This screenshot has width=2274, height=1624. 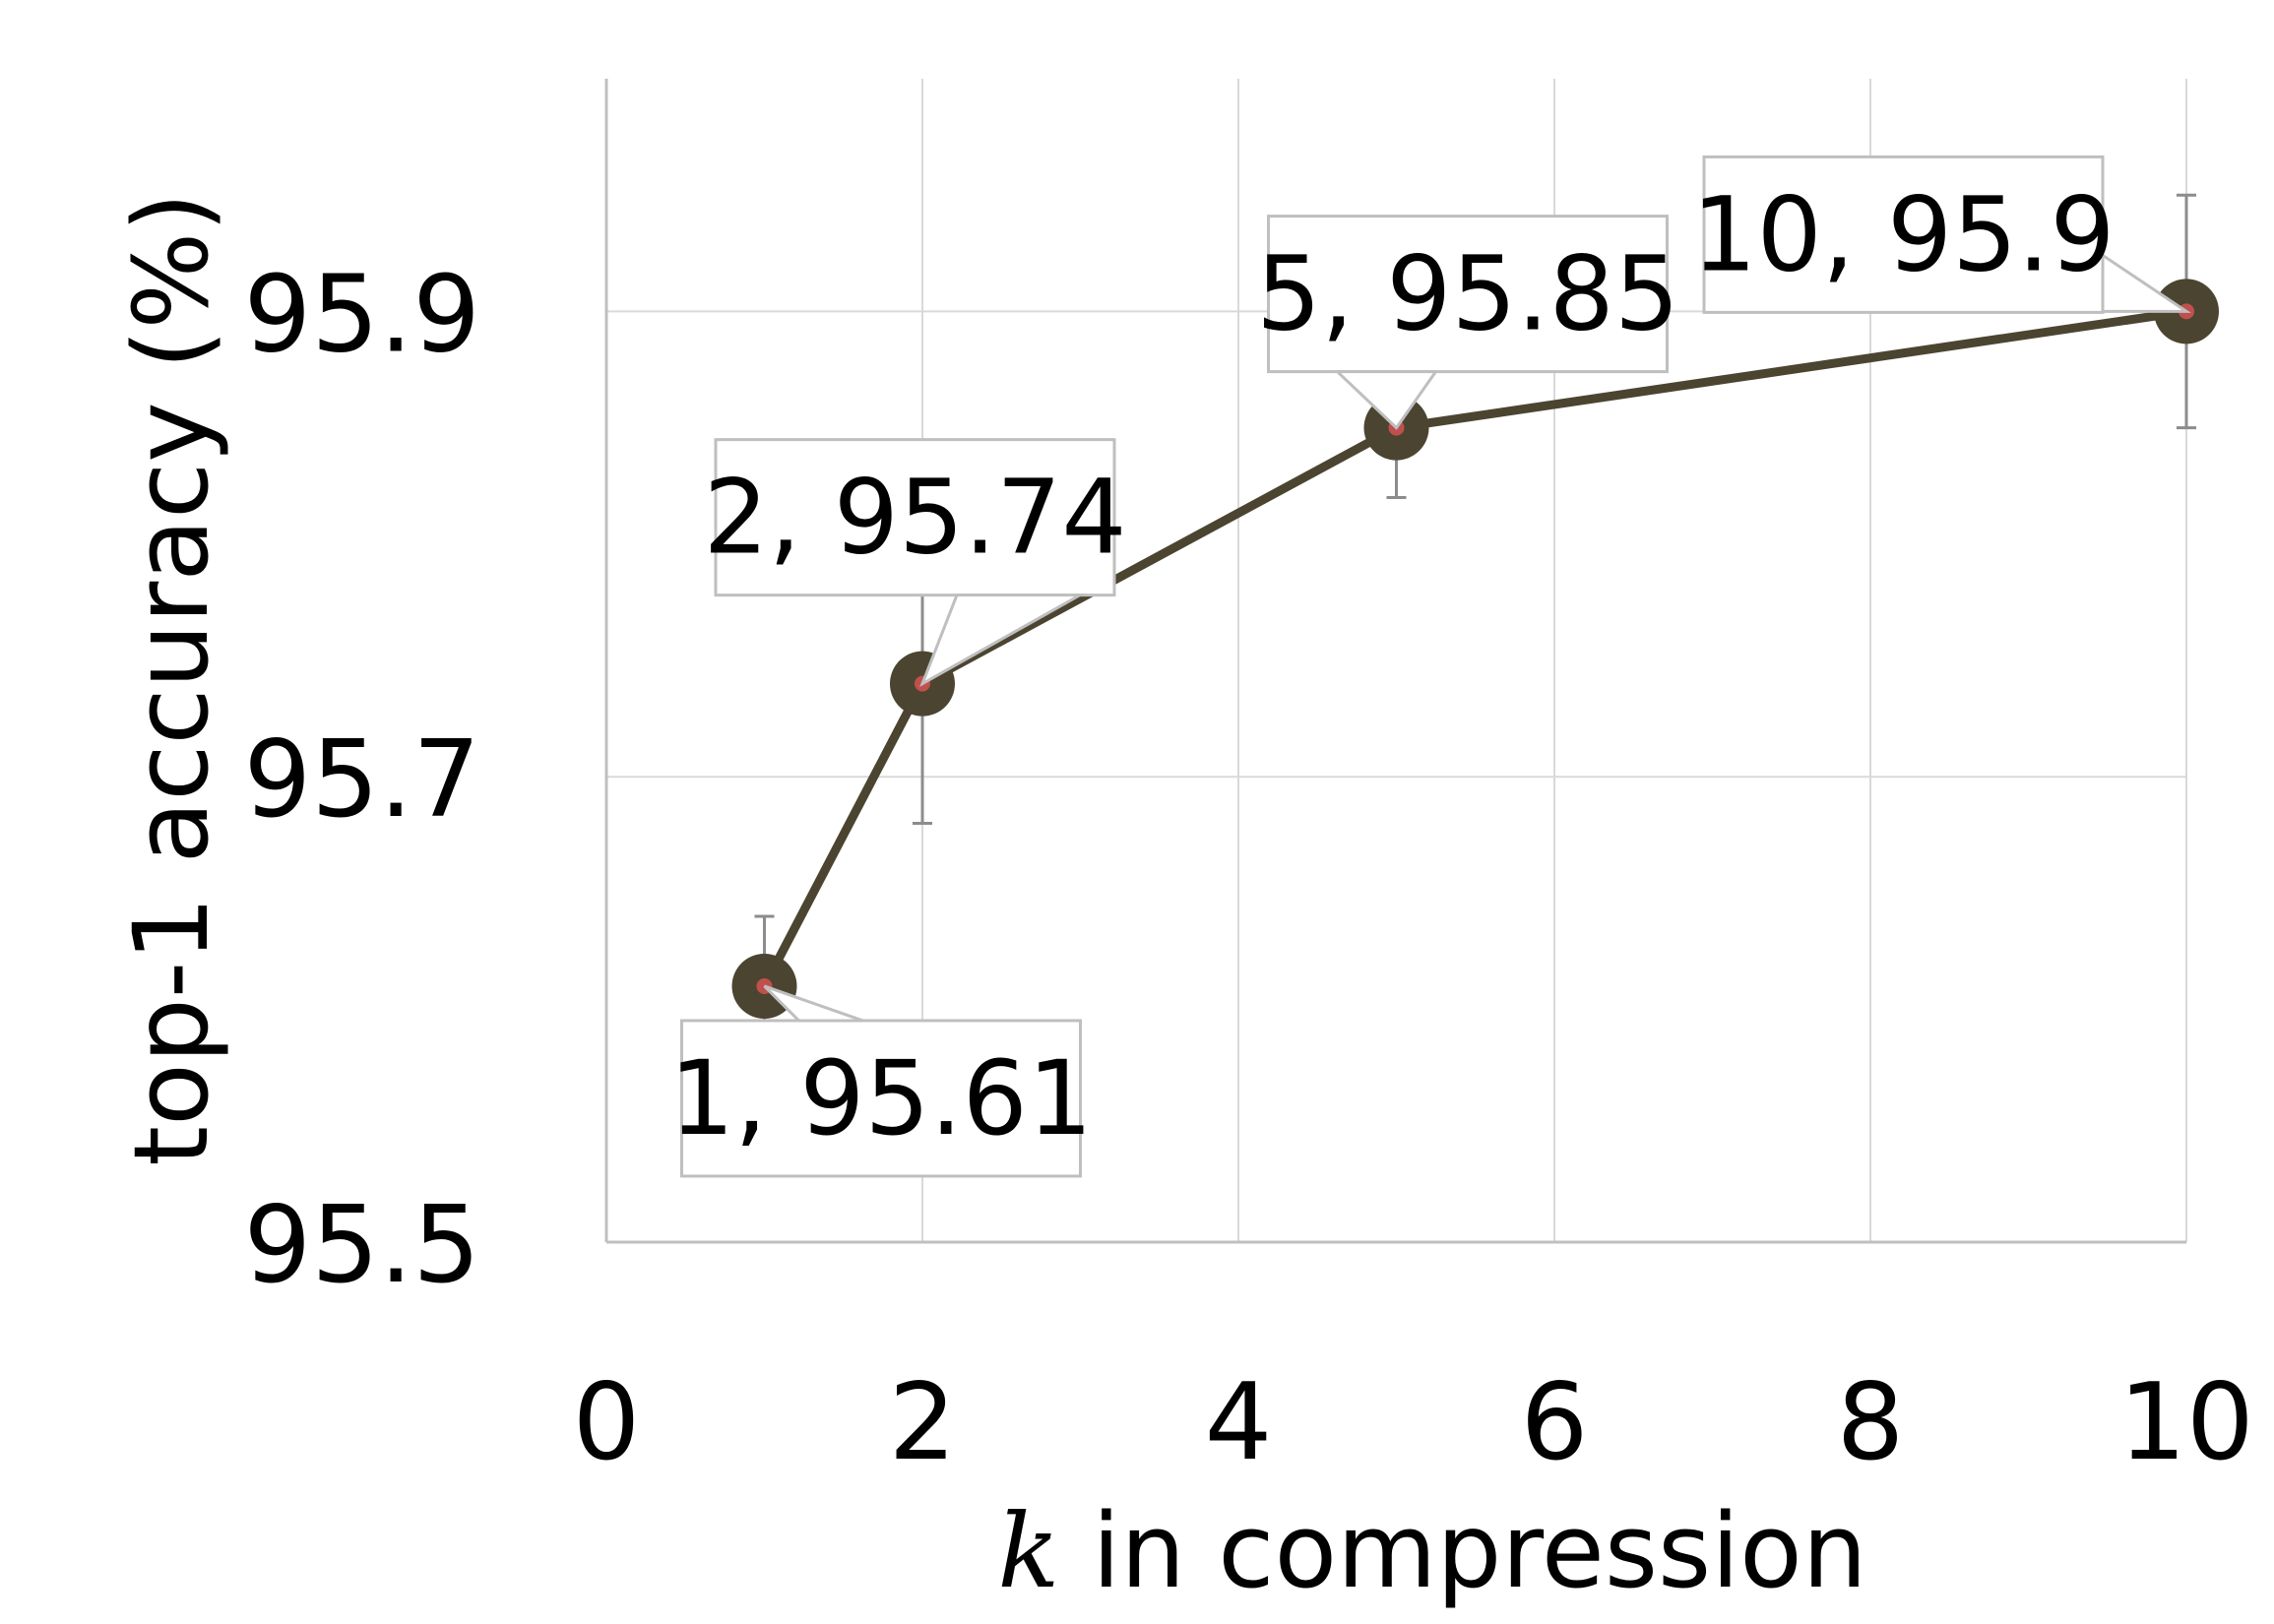 I want to click on data-label: 2, 95.74, so click(x=915, y=563).